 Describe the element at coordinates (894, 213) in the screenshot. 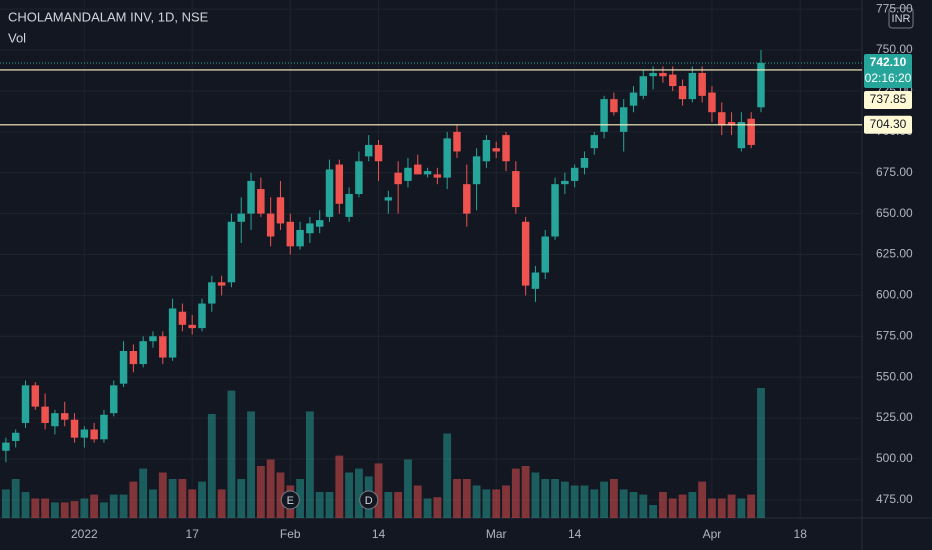

I see `y-tick-label: 650.00` at that location.